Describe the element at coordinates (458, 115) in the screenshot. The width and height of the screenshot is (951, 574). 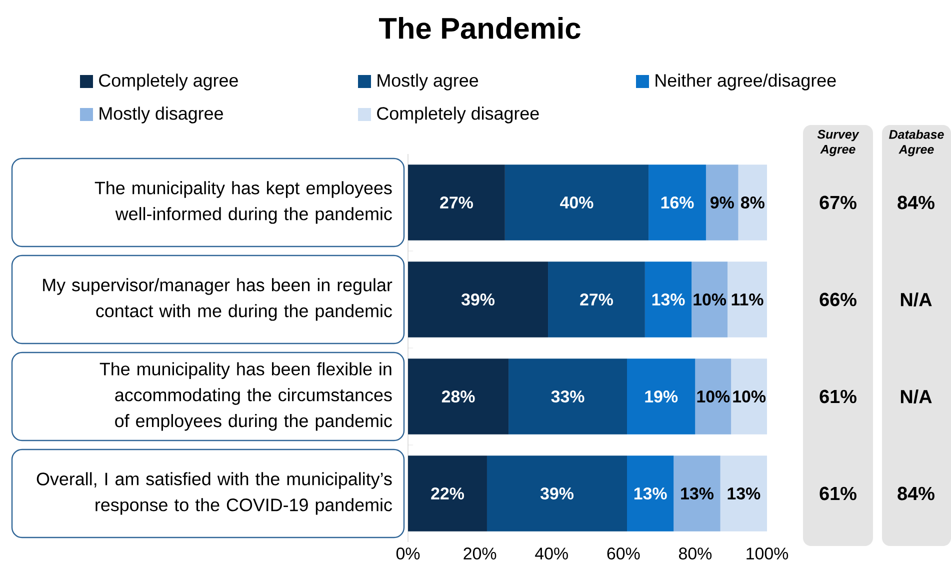
I see `legend-label: Completely disagree` at that location.